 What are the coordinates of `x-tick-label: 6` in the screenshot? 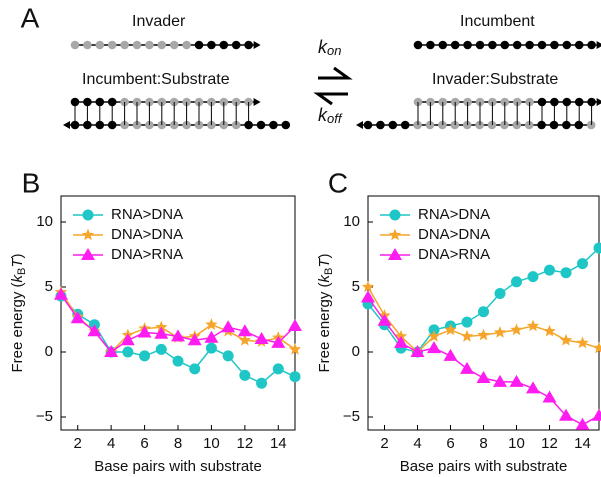 It's located at (450, 443).